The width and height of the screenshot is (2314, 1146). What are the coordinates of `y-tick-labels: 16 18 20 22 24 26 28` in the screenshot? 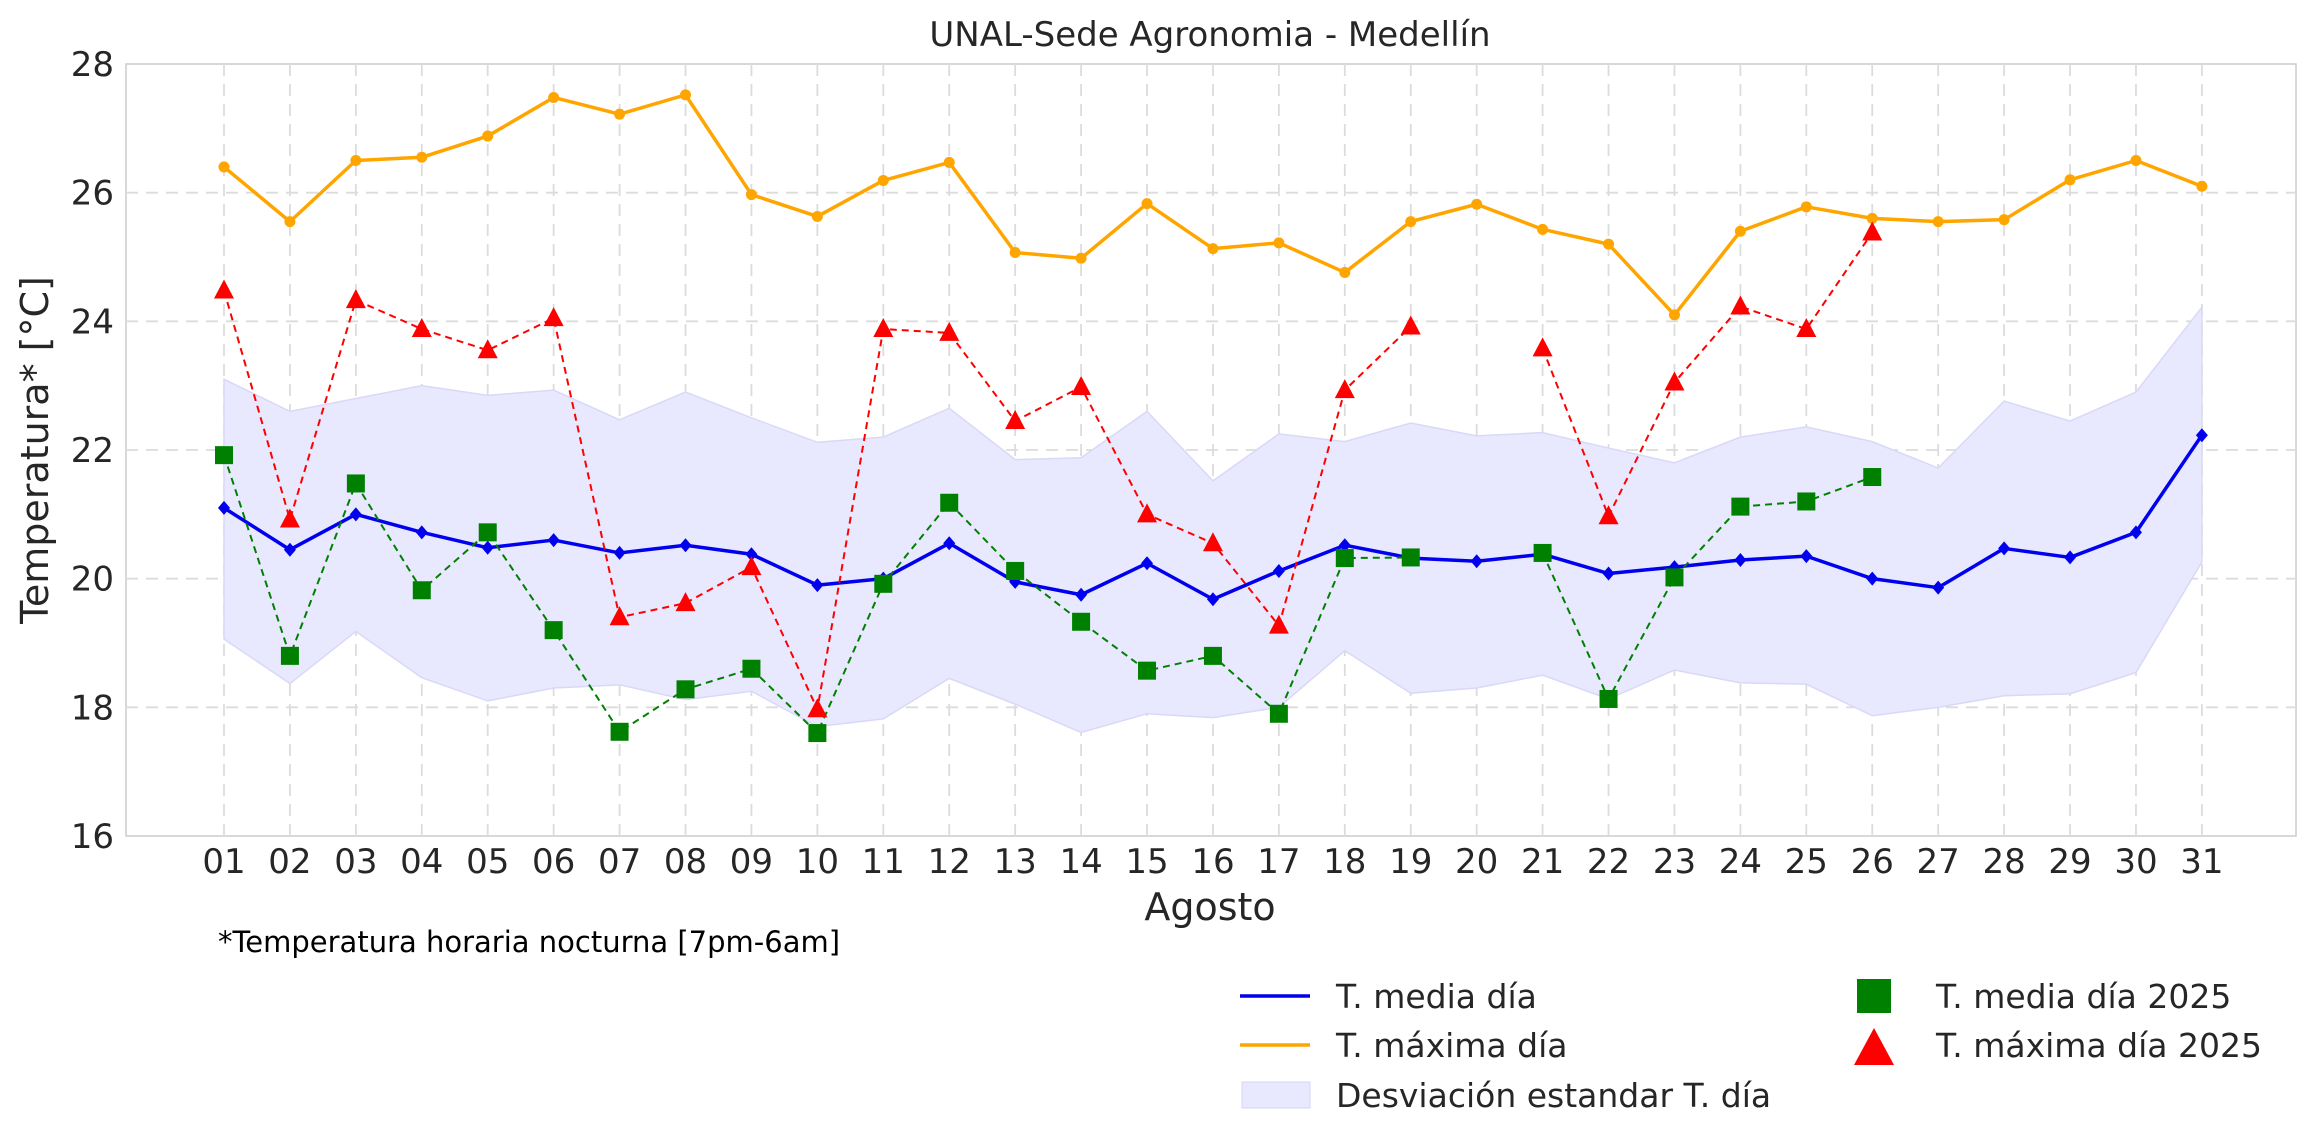 It's located at (92, 451).